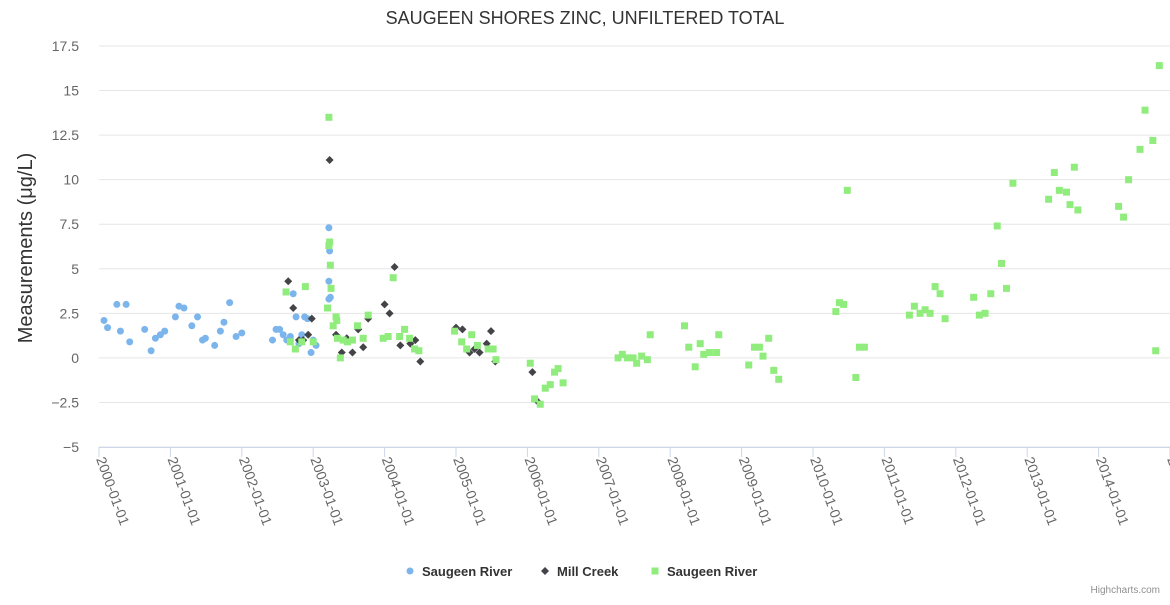  What do you see at coordinates (580, 571) in the screenshot?
I see `legend-item: Mill Creek` at bounding box center [580, 571].